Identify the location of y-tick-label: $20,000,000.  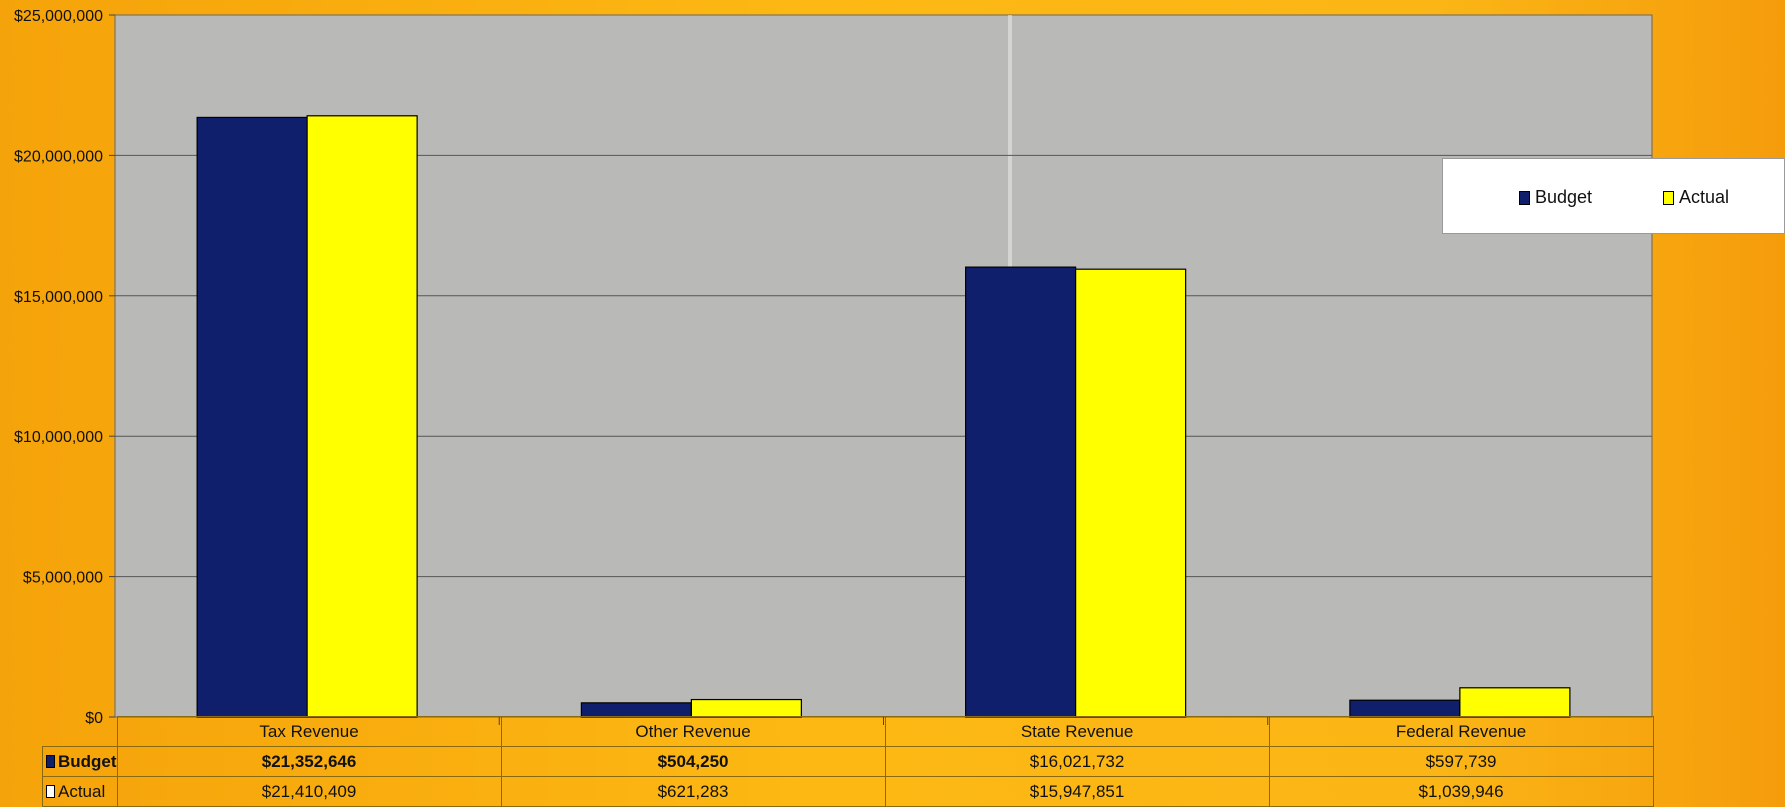
(58, 156).